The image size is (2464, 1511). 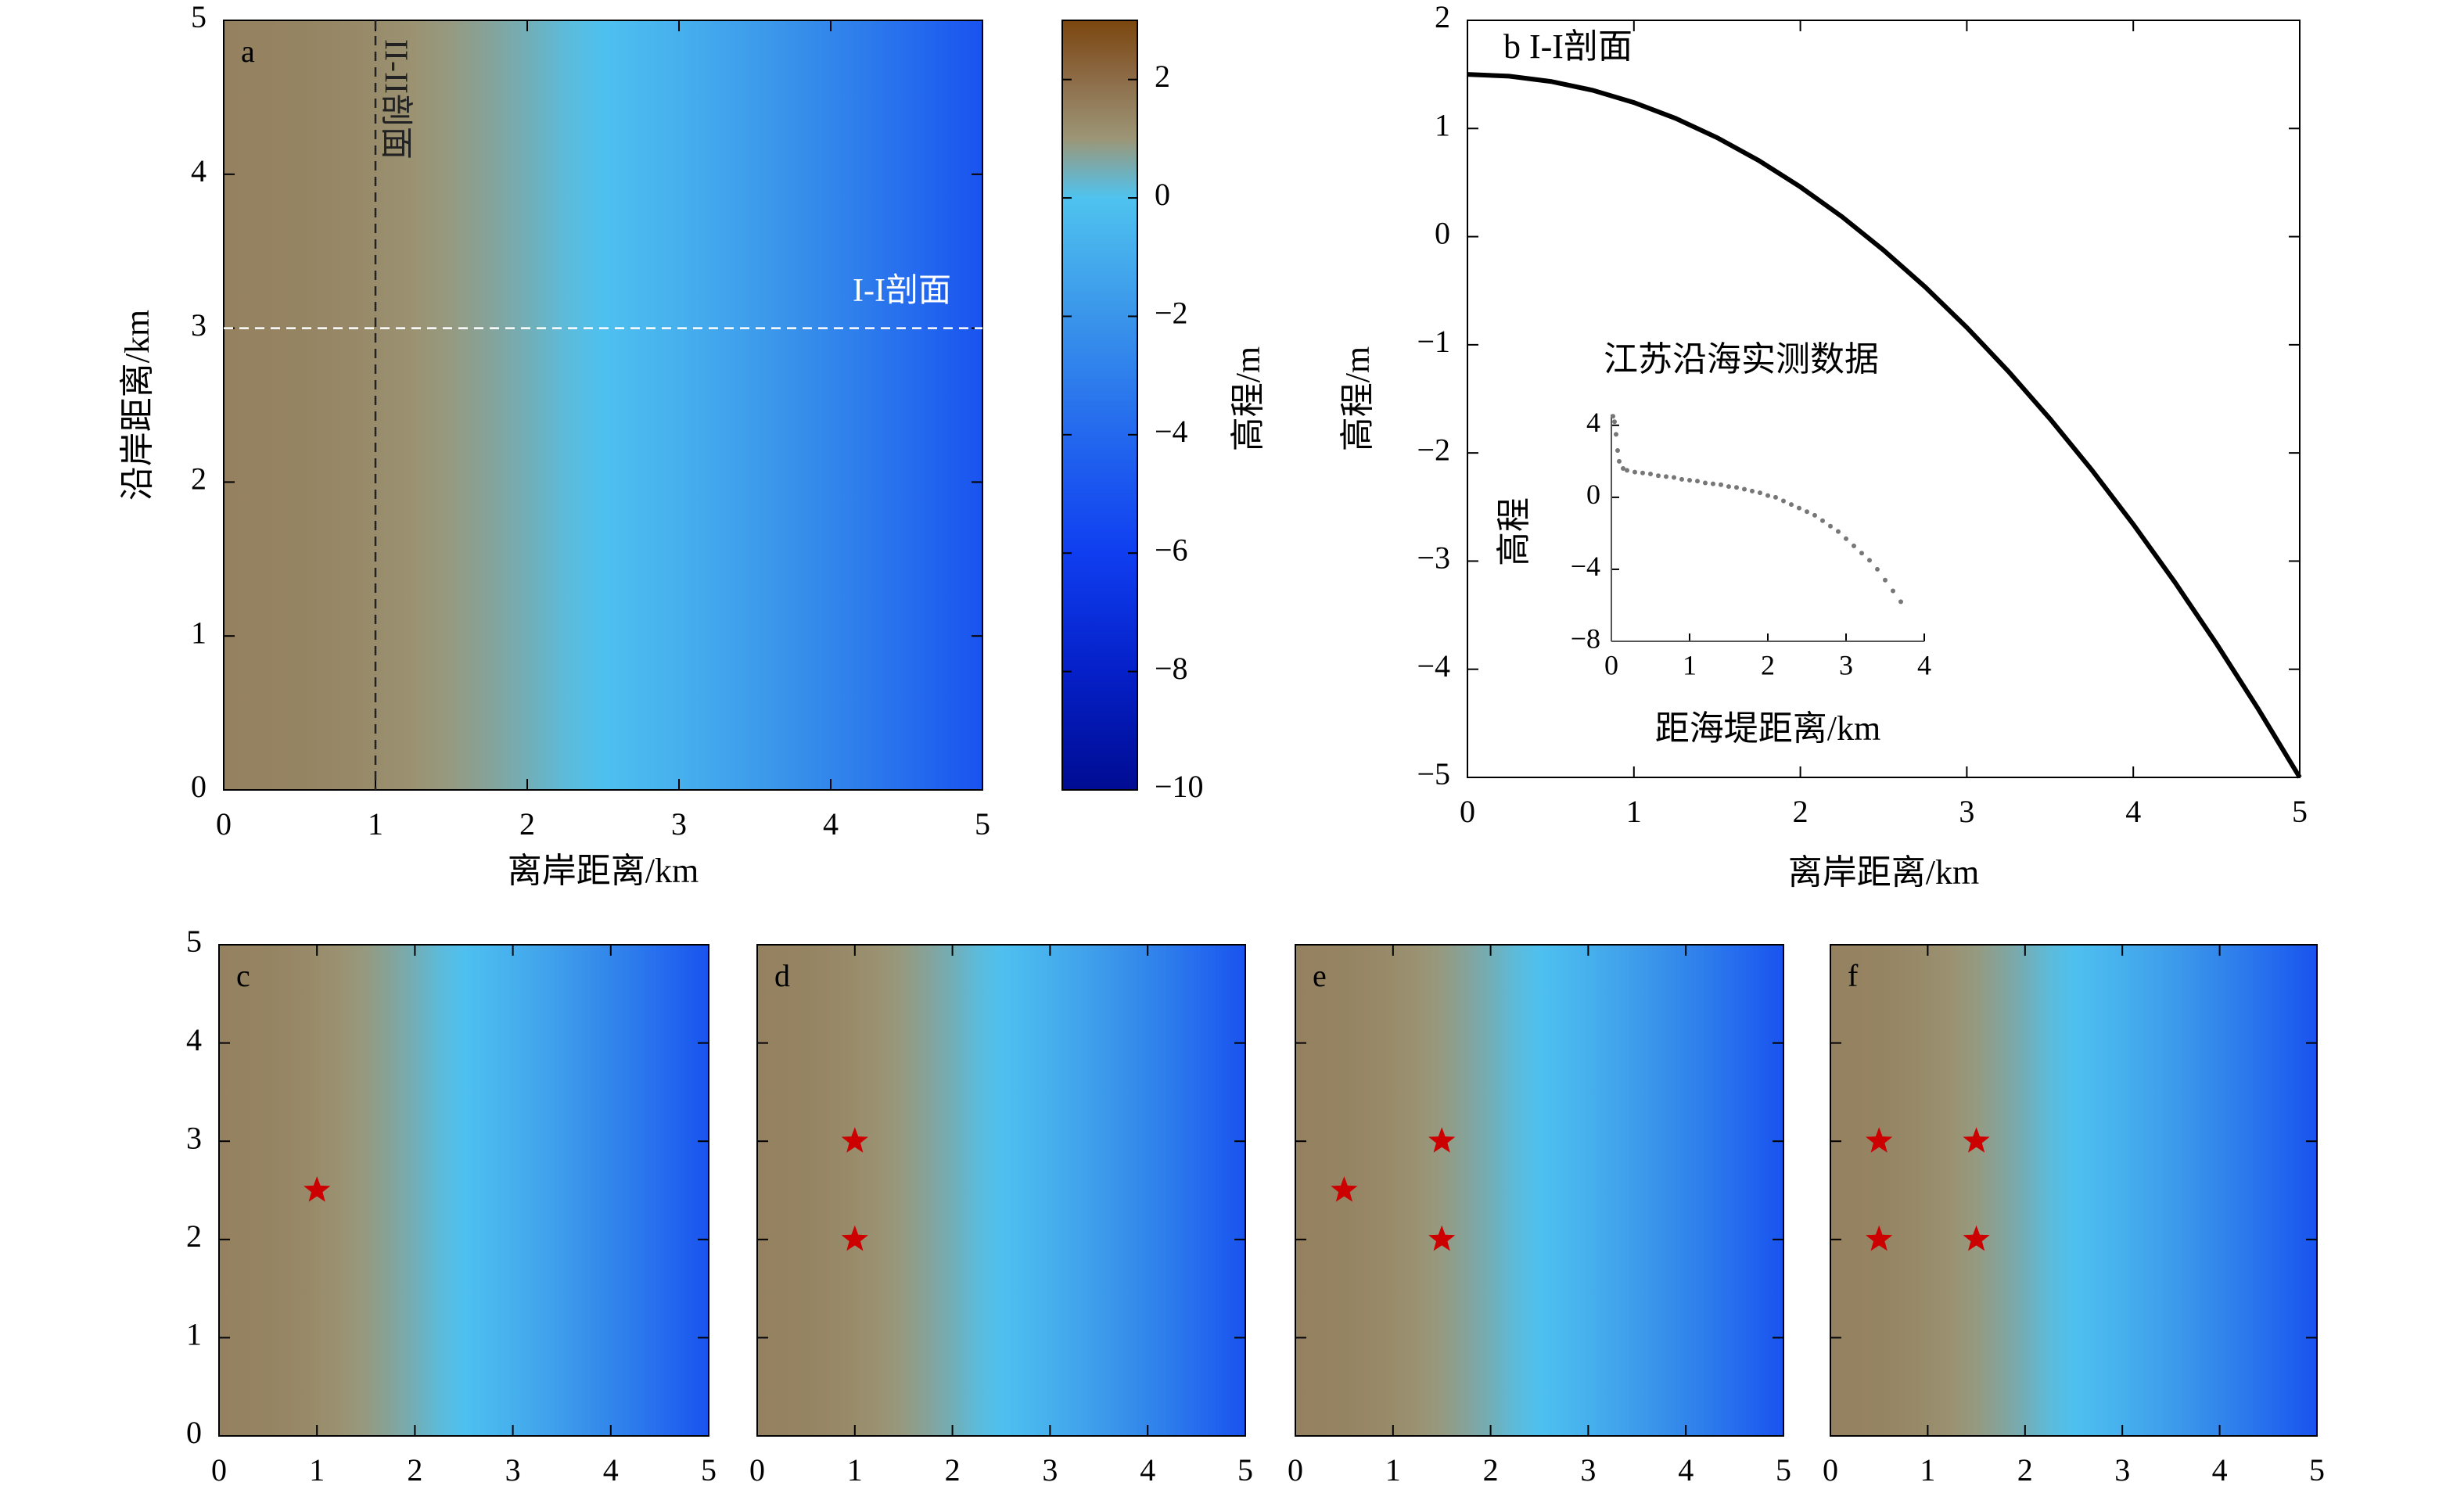 What do you see at coordinates (1171, 549) in the screenshot?
I see `colorbar-tick-label: −6` at bounding box center [1171, 549].